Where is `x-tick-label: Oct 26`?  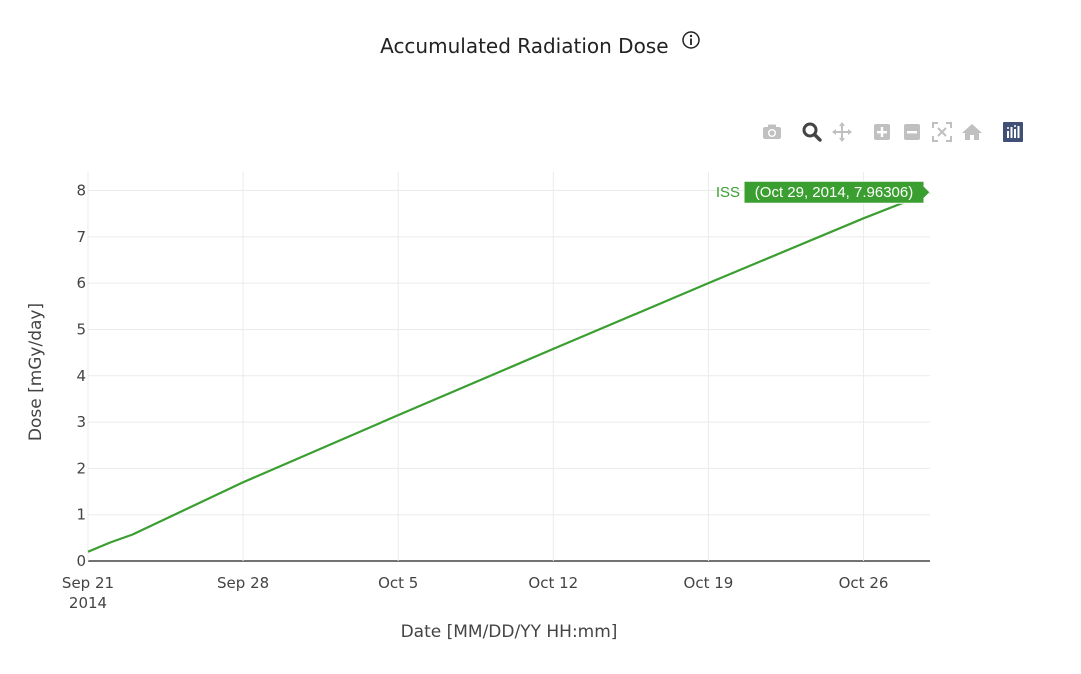 x-tick-label: Oct 26 is located at coordinates (864, 583).